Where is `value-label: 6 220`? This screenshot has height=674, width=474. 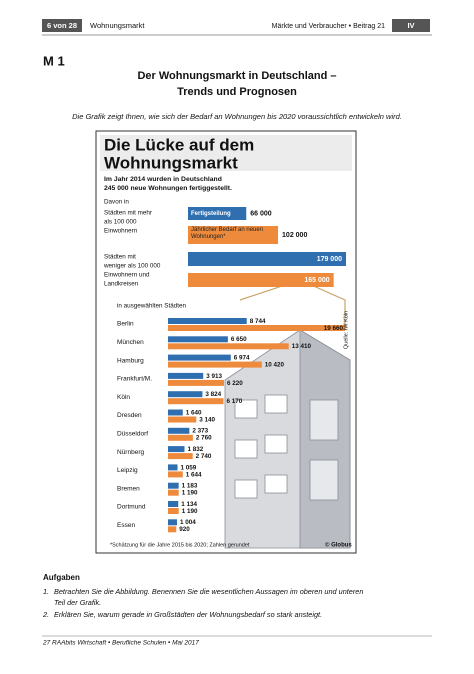
value-label: 6 220 is located at coordinates (235, 383).